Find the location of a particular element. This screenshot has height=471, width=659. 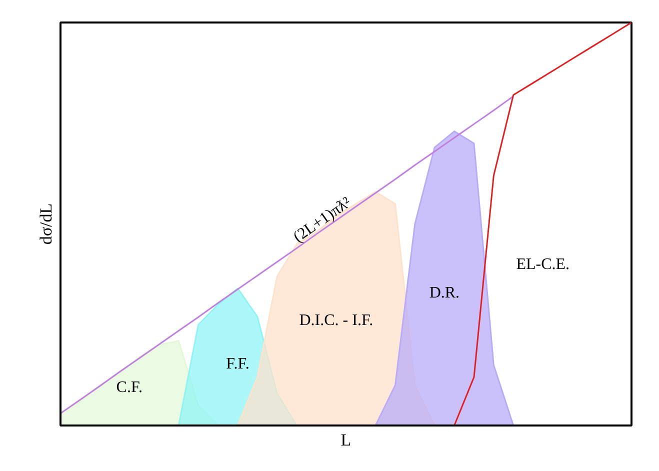

series-label: F.F. is located at coordinates (238, 363).